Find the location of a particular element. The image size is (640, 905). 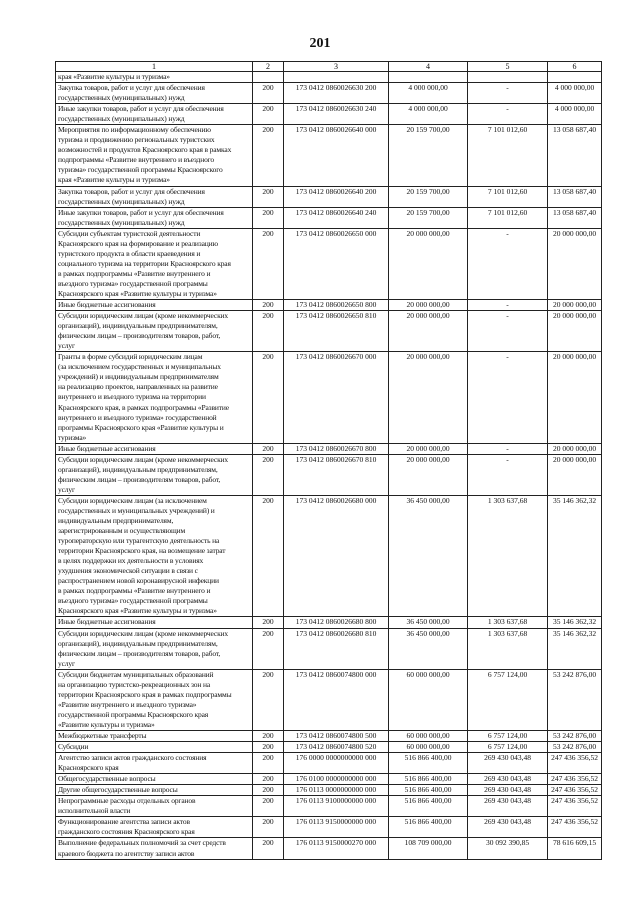

approved-amount-cell: 36 450 000,00 is located at coordinates (428, 556).